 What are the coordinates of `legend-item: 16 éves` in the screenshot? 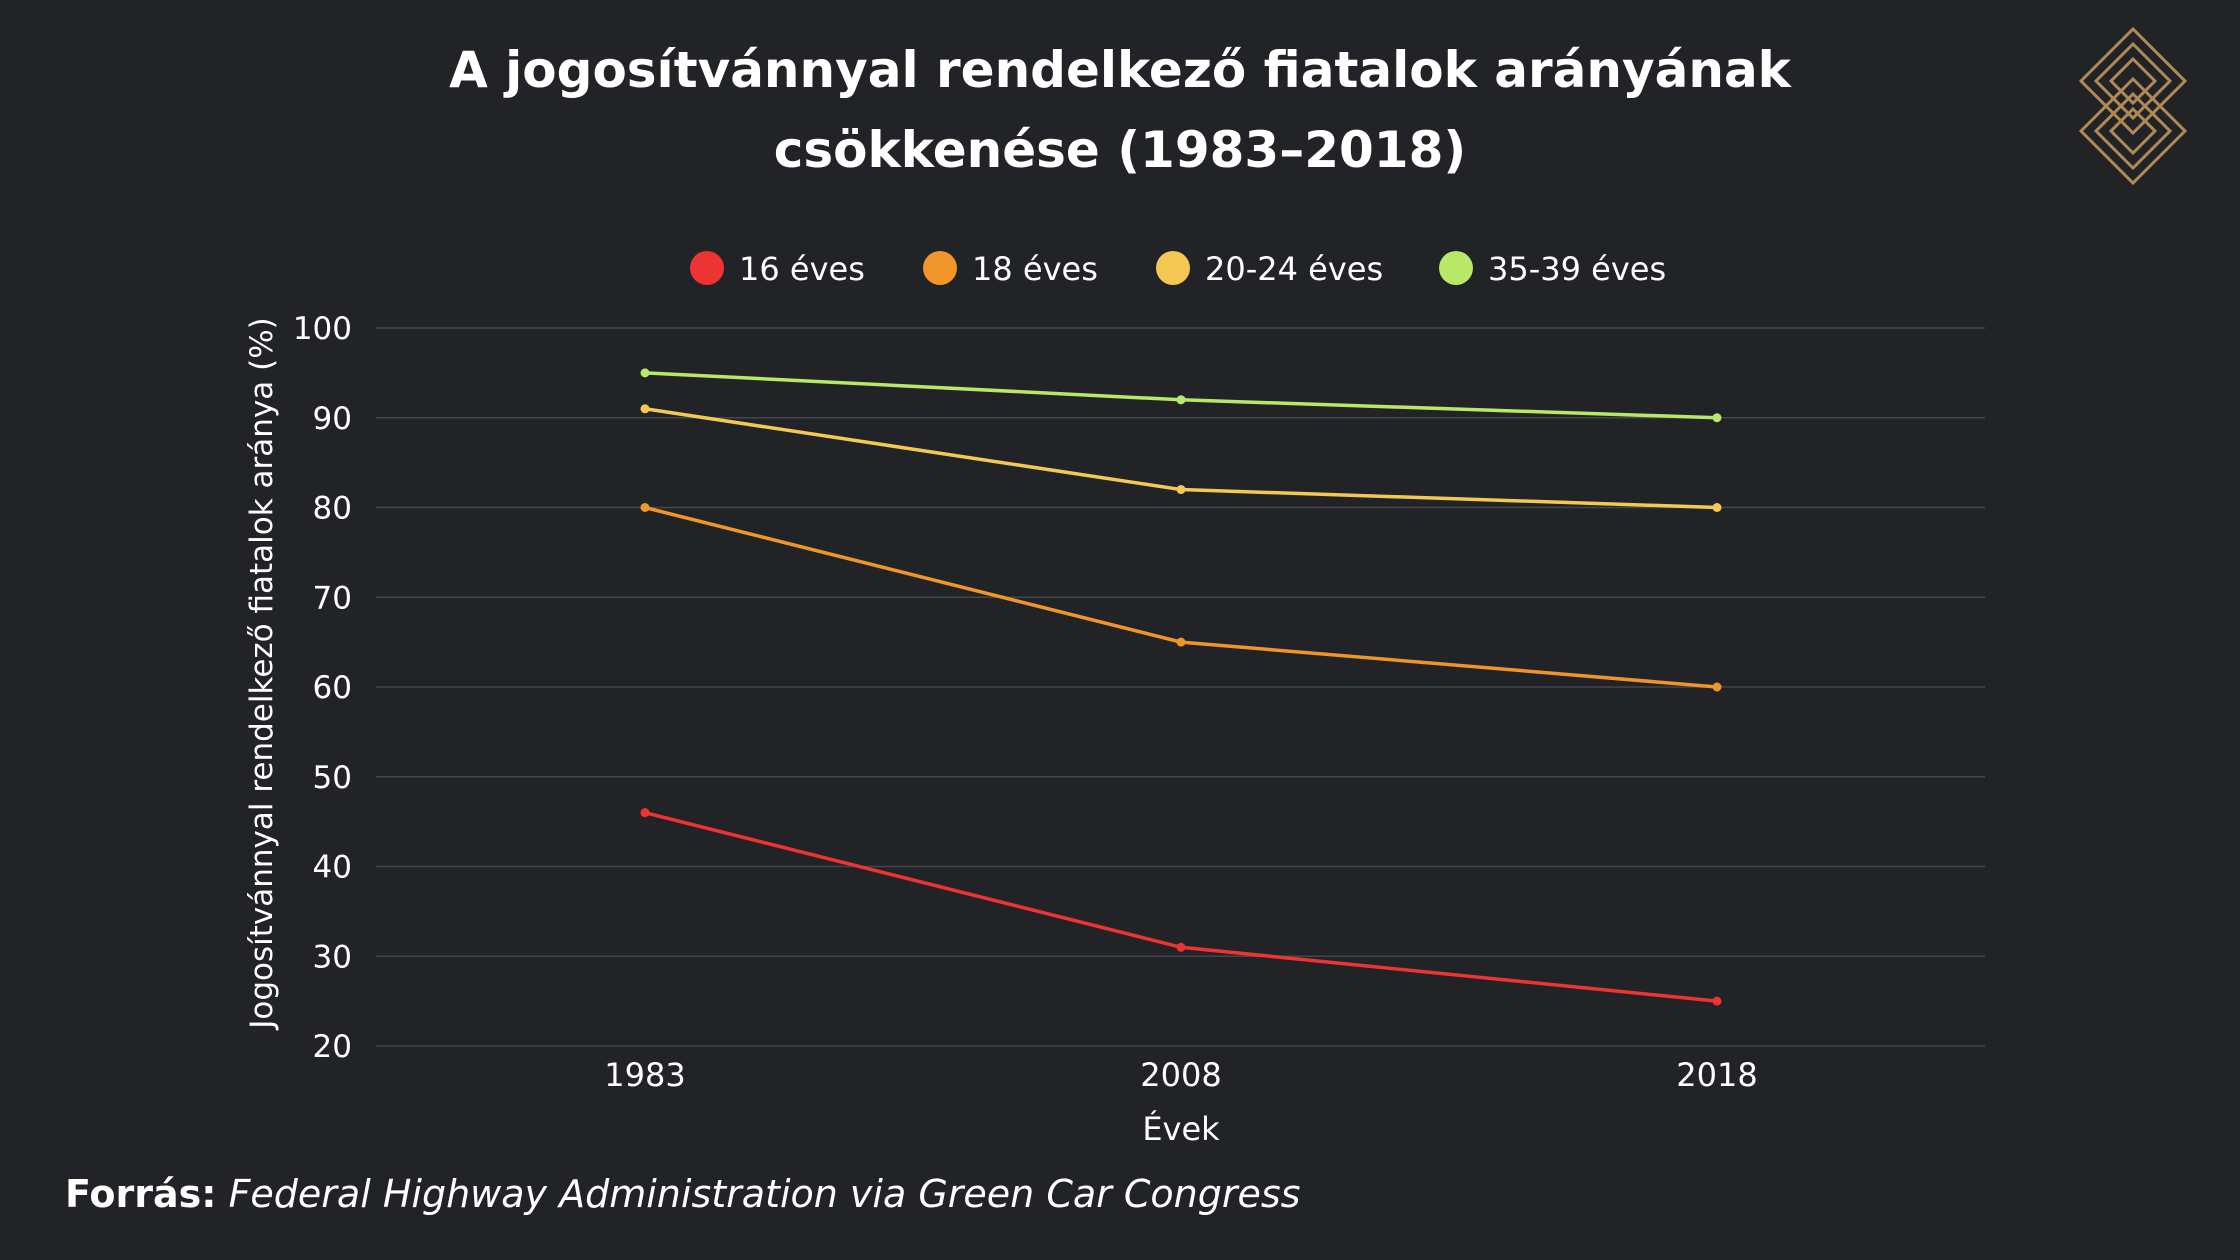 It's located at (777, 269).